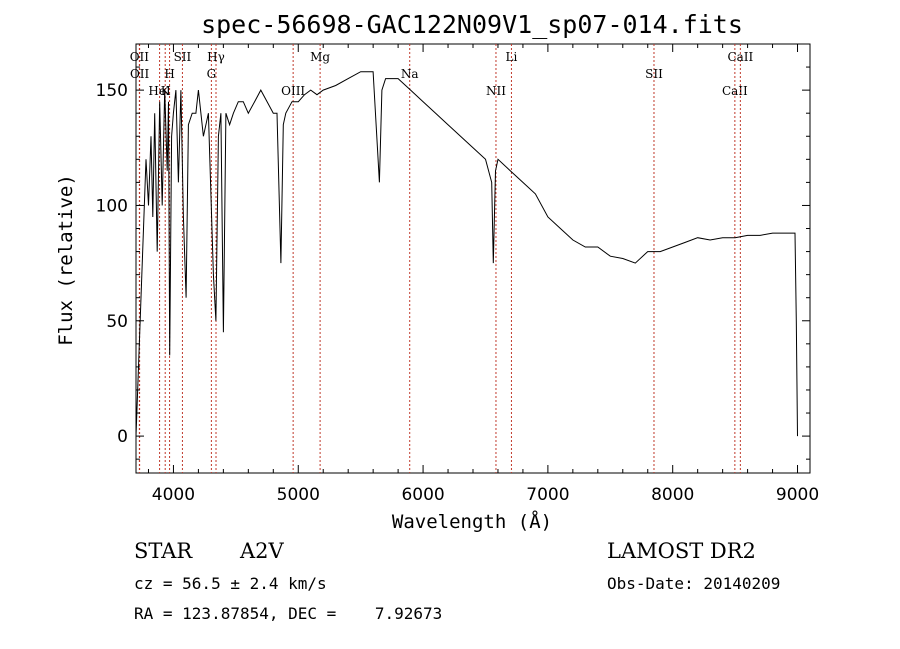 This screenshot has height=649, width=900. Describe the element at coordinates (140, 74) in the screenshot. I see `spectral-line-label: OII` at that location.